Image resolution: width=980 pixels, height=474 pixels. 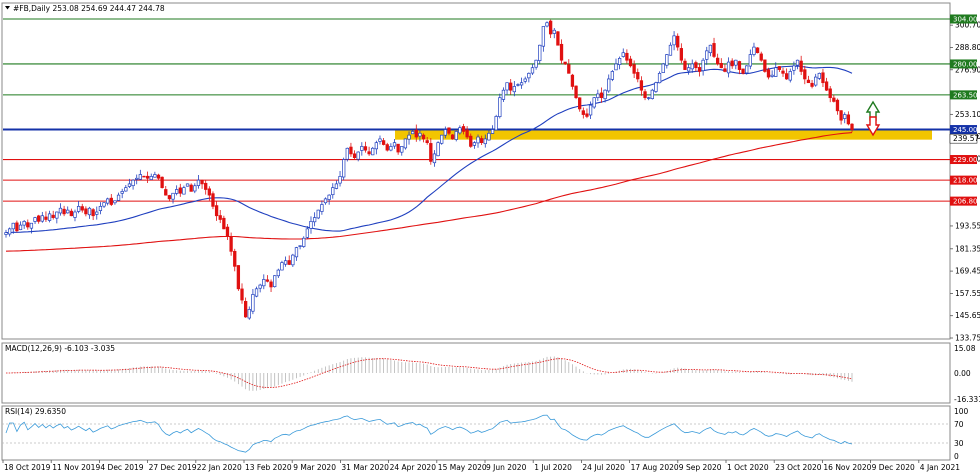 What do you see at coordinates (462, 467) in the screenshot?
I see `time-tick-label: 15 May 2020` at bounding box center [462, 467].